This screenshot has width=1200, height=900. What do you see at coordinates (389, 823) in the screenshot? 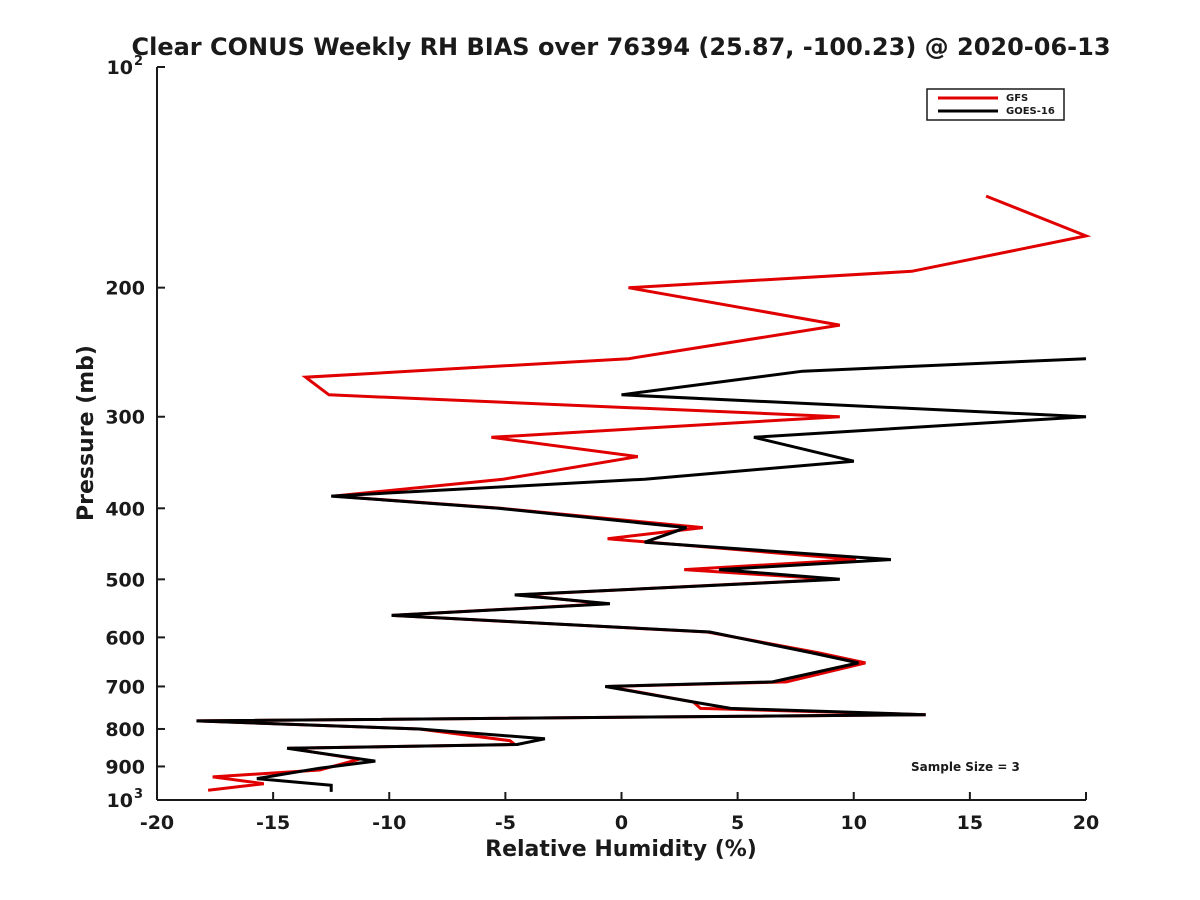
I see `x-tick-label: -10` at bounding box center [389, 823].